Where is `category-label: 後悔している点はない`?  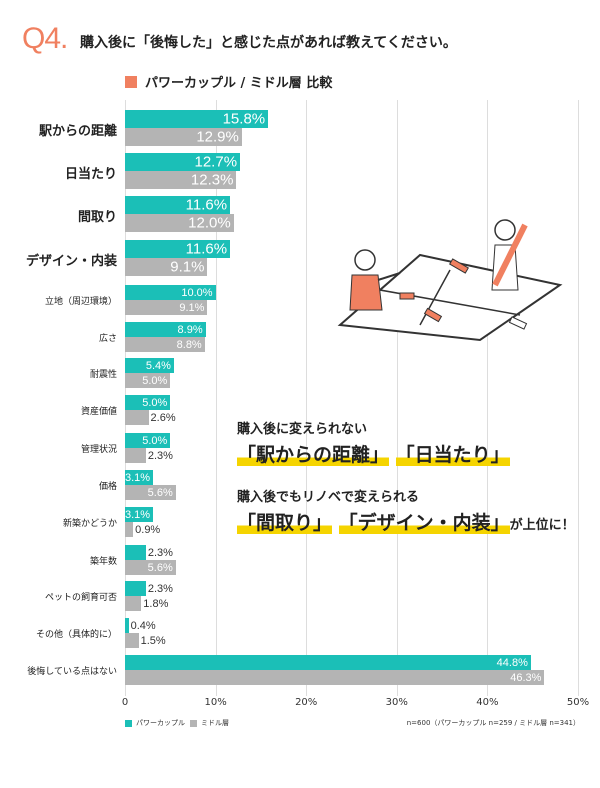 category-label: 後悔している点はない is located at coordinates (72, 671).